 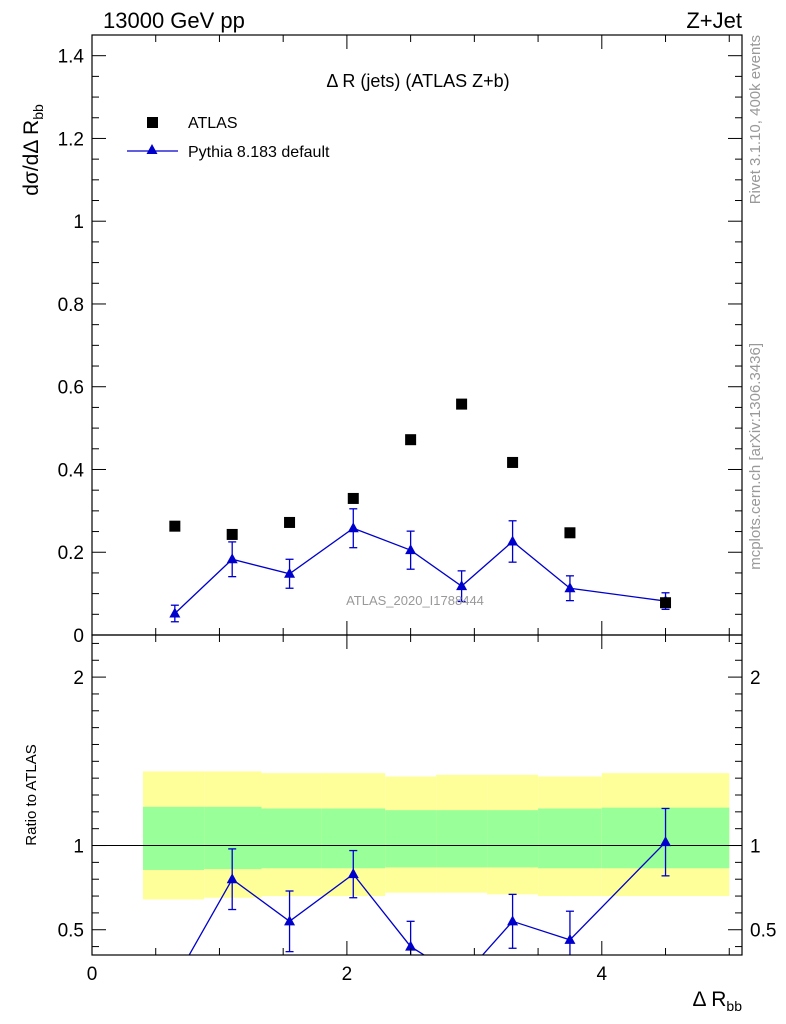 I want to click on x-tick-label: 0, so click(x=92, y=974).